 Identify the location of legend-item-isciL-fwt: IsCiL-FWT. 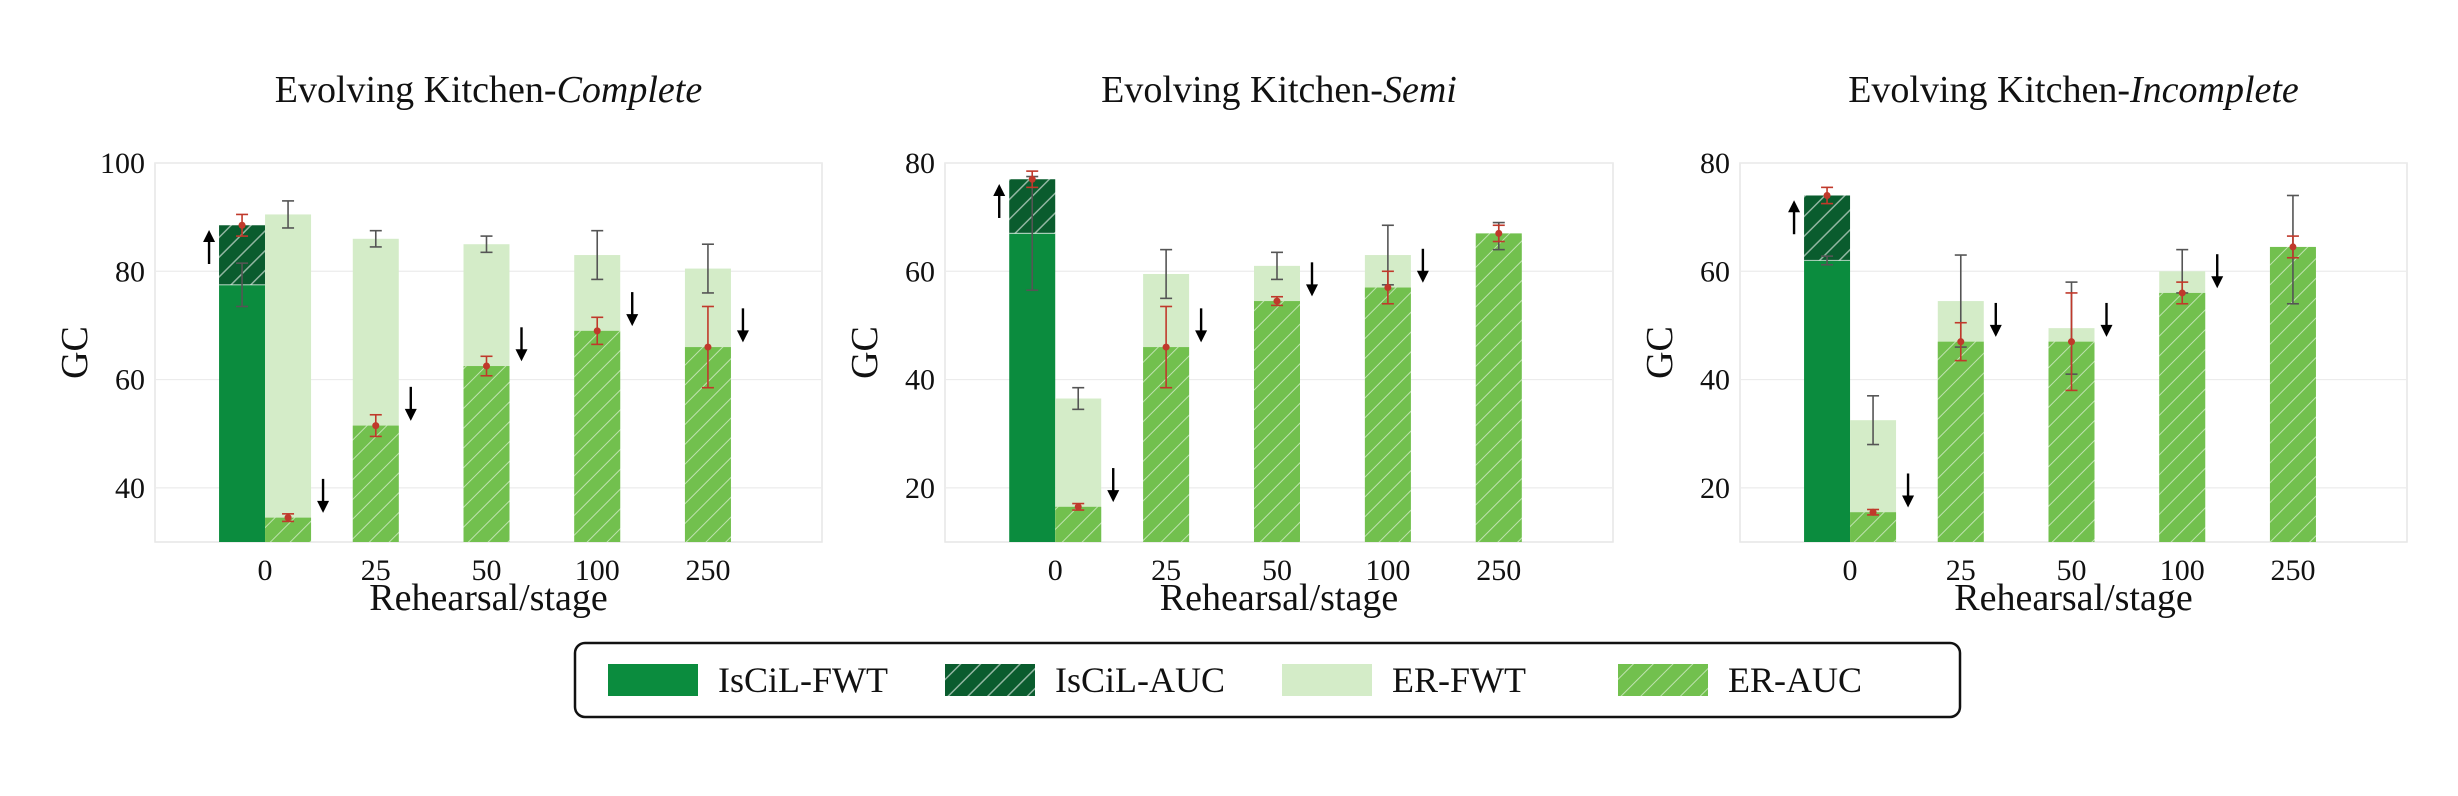
(748, 680).